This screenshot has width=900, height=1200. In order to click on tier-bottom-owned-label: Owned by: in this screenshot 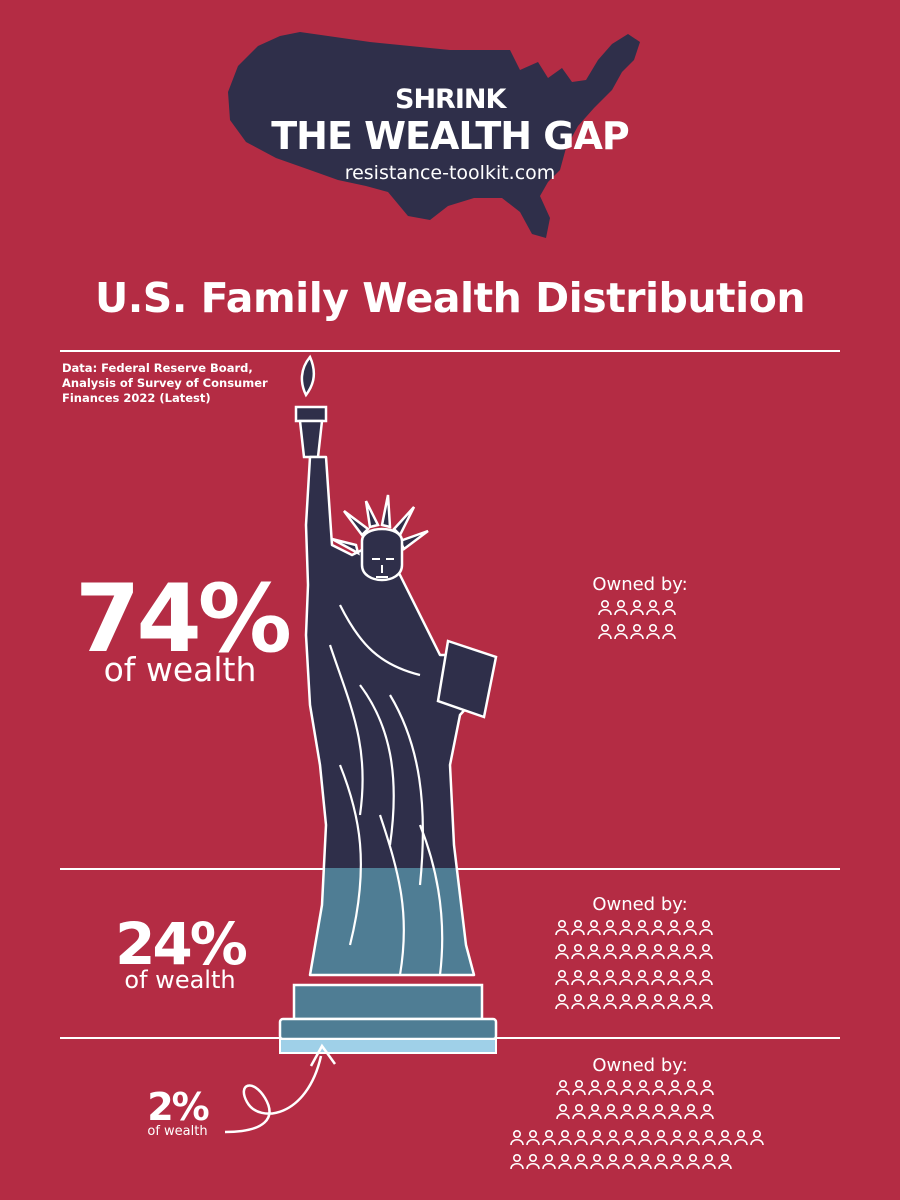, I will do `click(640, 1065)`.